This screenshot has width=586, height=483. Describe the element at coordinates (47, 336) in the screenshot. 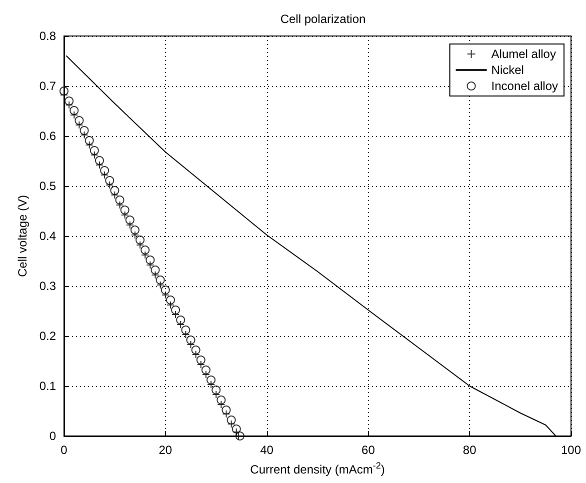

I see `y-tick-label: 0.2` at that location.